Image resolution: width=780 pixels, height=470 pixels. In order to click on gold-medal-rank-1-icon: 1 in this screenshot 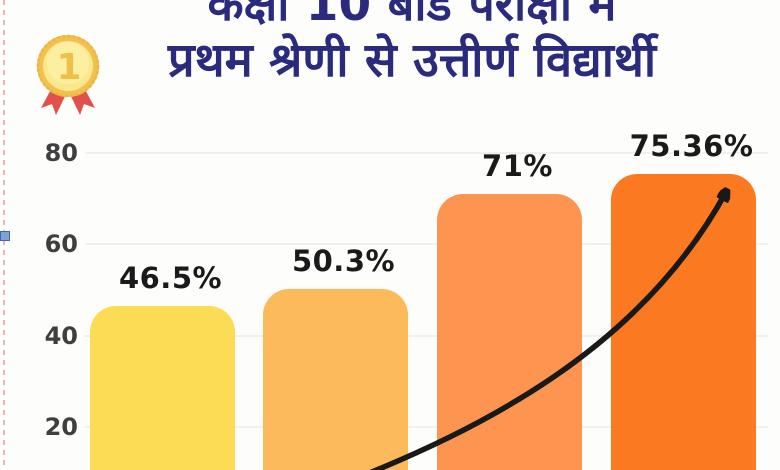, I will do `click(68, 74)`.